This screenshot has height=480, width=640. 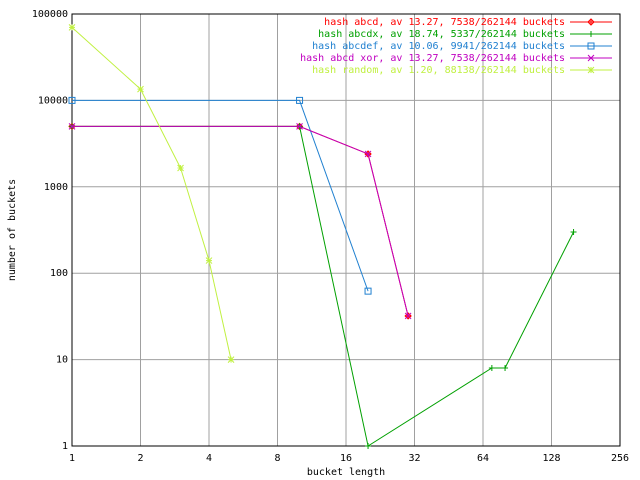 What do you see at coordinates (50, 14) in the screenshot?
I see `y-tick-label: 100000` at bounding box center [50, 14].